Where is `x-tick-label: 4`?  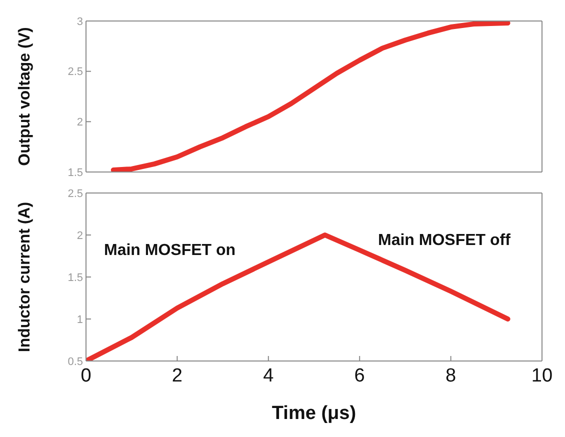
x-tick-label: 4 is located at coordinates (268, 375).